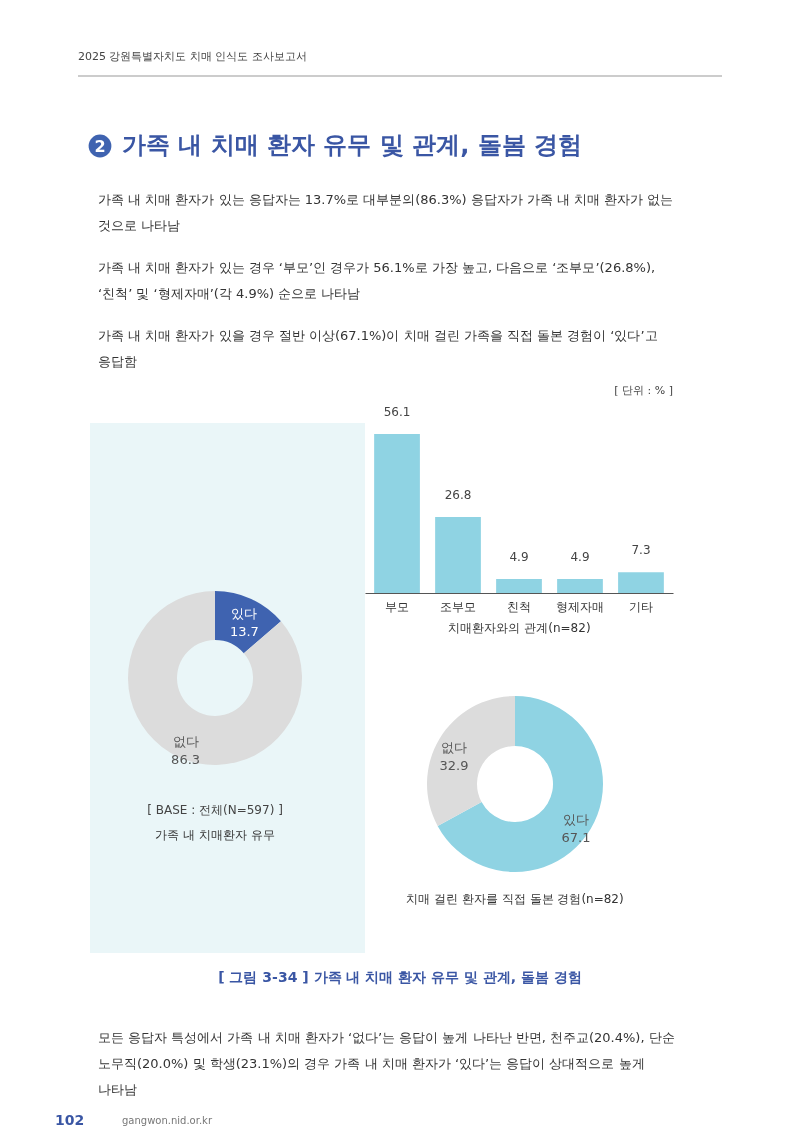  I want to click on text: [ 그림 3-34 ] 가족 내 치매 환자 유무 및 관계, 돌봄 경험, so click(400, 977).